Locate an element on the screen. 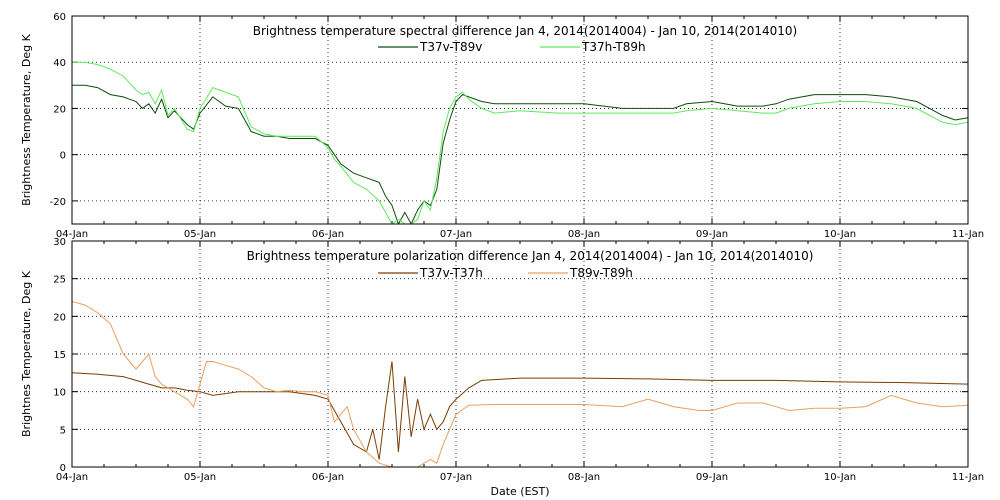 The image size is (1000, 500). x-axis-title: Date (EST) is located at coordinates (519, 491).